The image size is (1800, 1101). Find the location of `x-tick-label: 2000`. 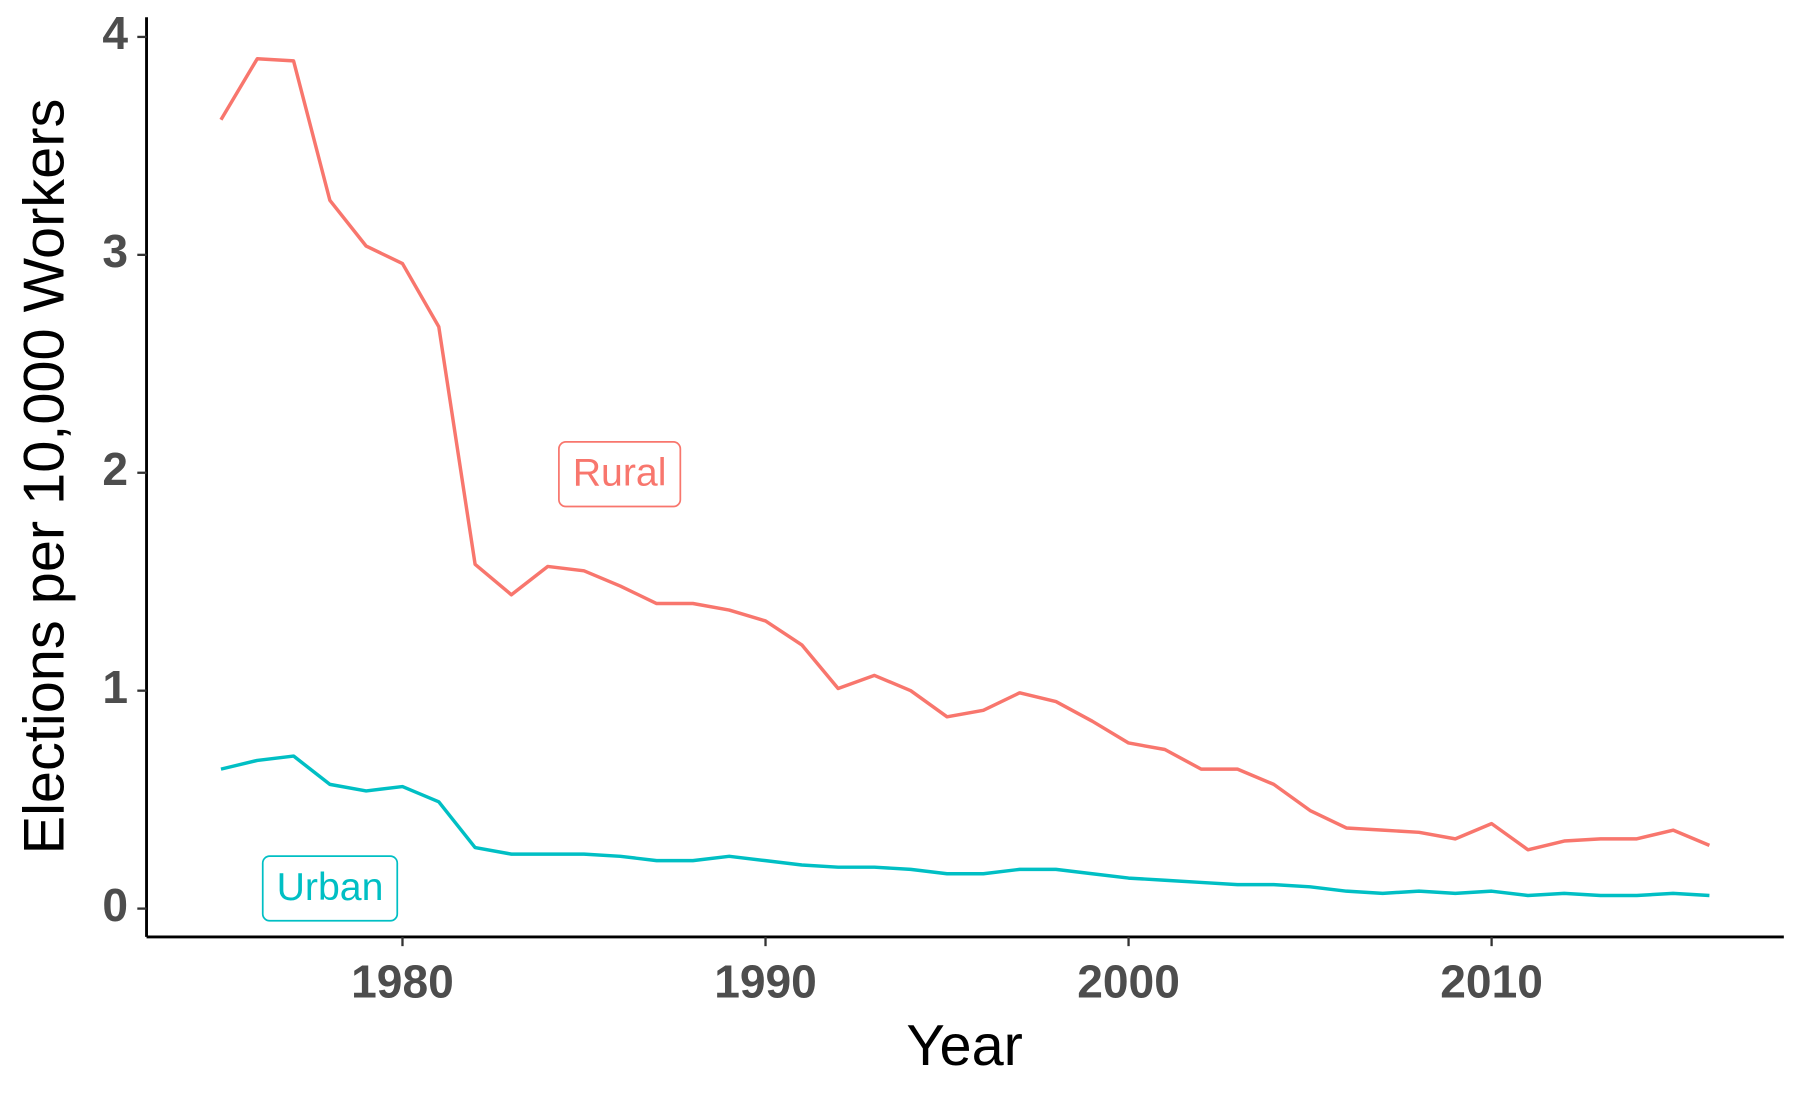

x-tick-label: 2000 is located at coordinates (1128, 982).